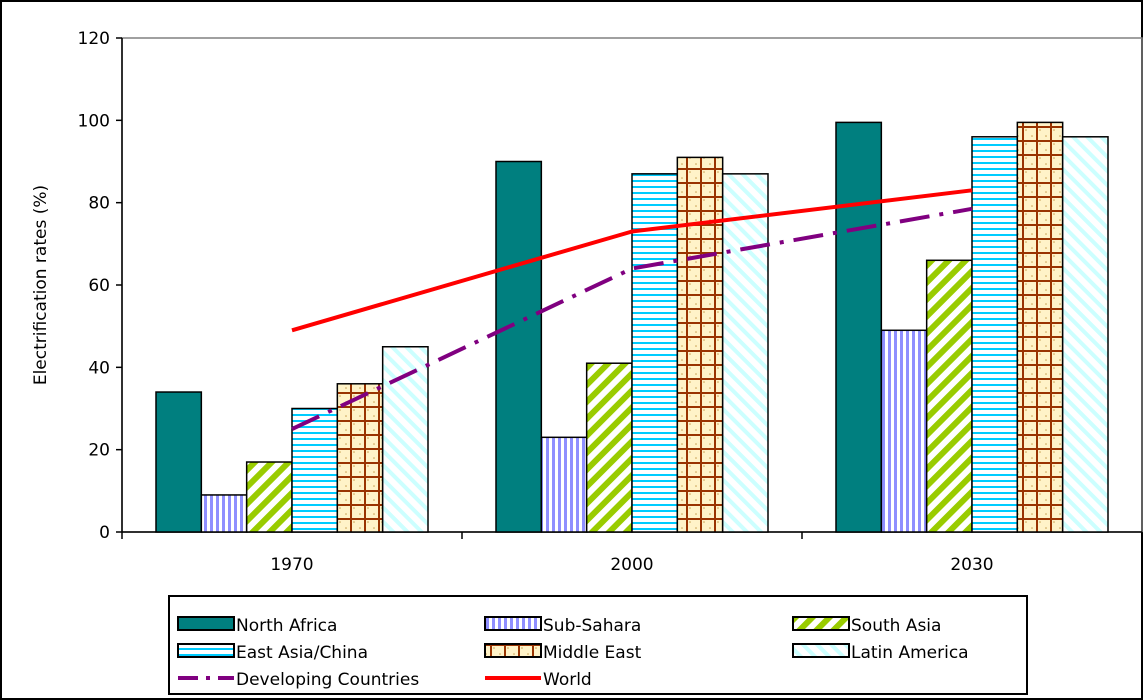 This screenshot has width=1143, height=700. What do you see at coordinates (1085, 334) in the screenshot?
I see `bar-latin-america-2030` at bounding box center [1085, 334].